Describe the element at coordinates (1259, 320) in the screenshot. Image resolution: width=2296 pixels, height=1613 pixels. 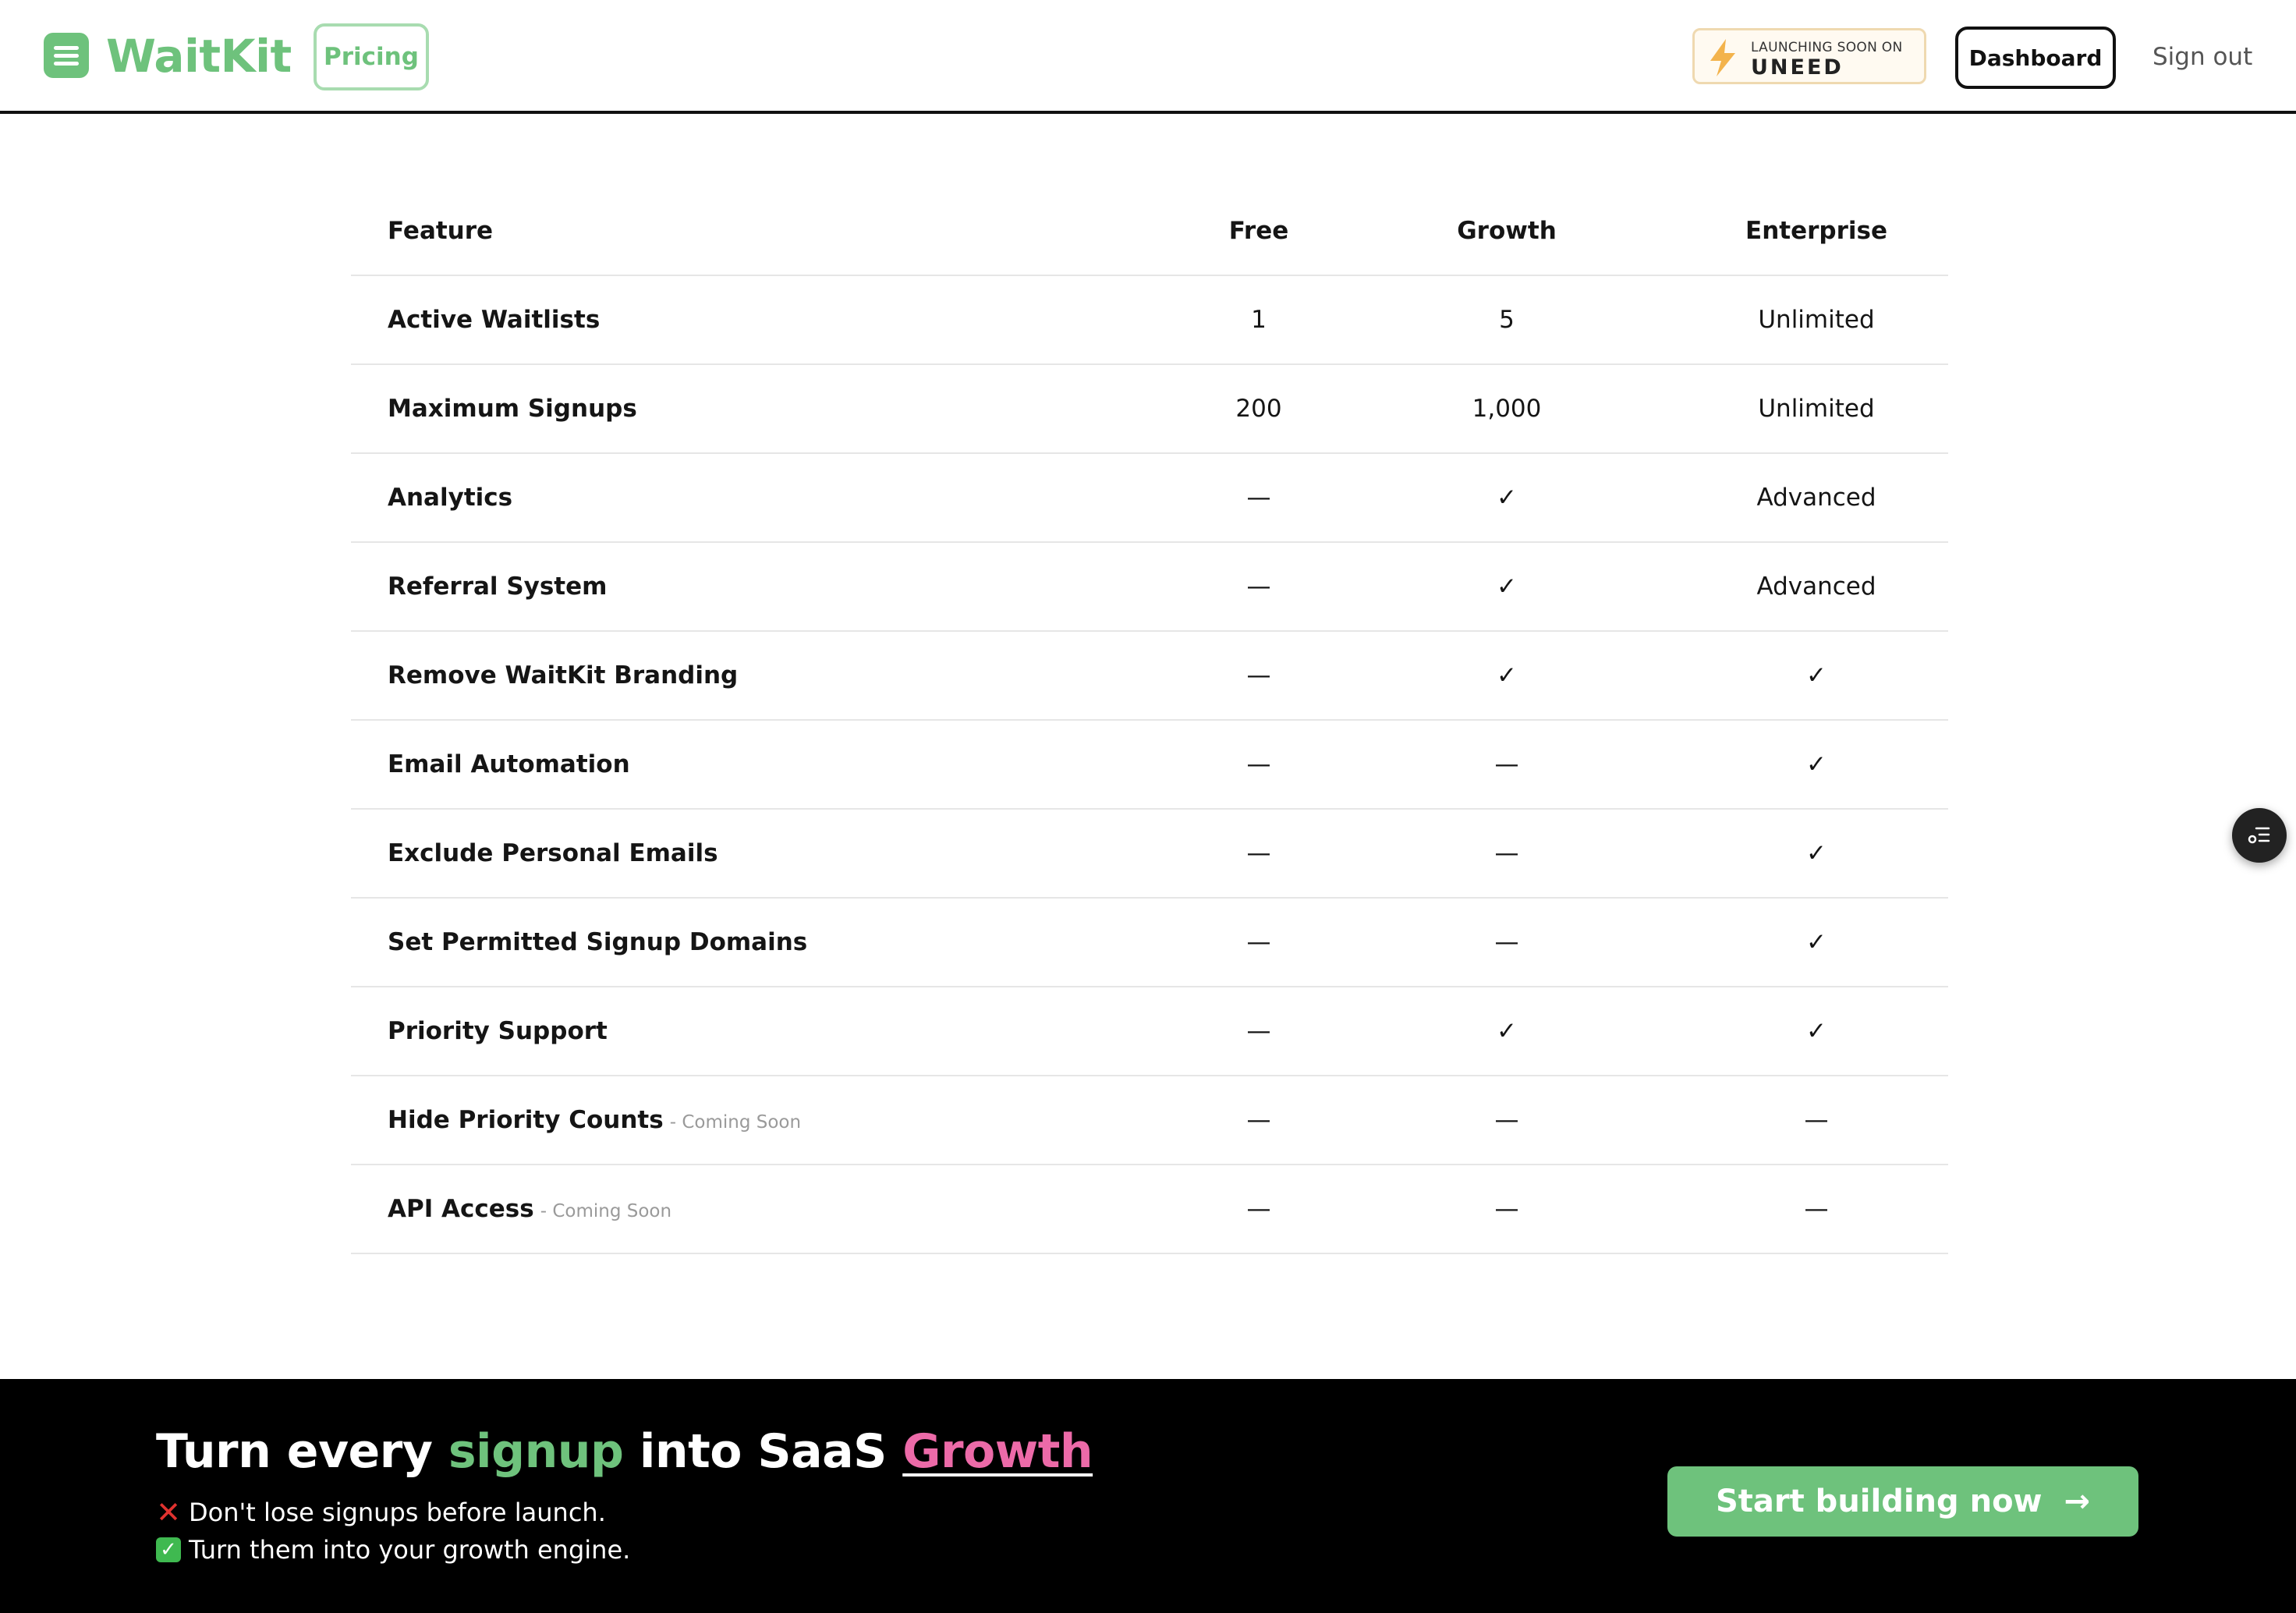
I see `free-plan-cell: 1` at that location.